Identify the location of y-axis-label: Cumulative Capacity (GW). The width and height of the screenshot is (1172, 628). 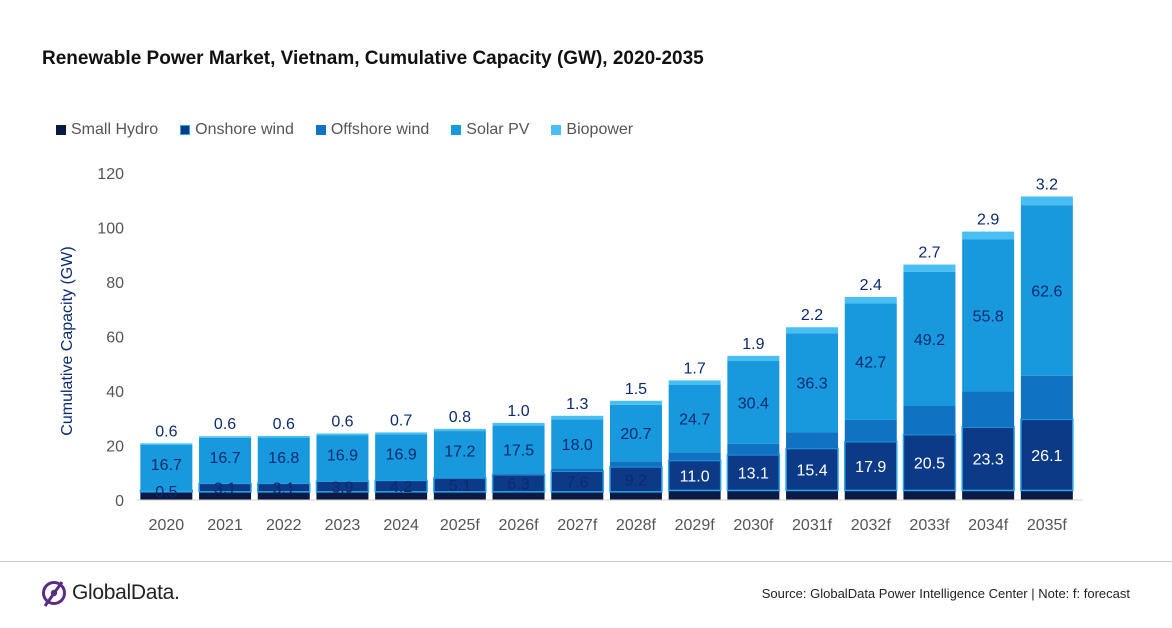
(67, 340).